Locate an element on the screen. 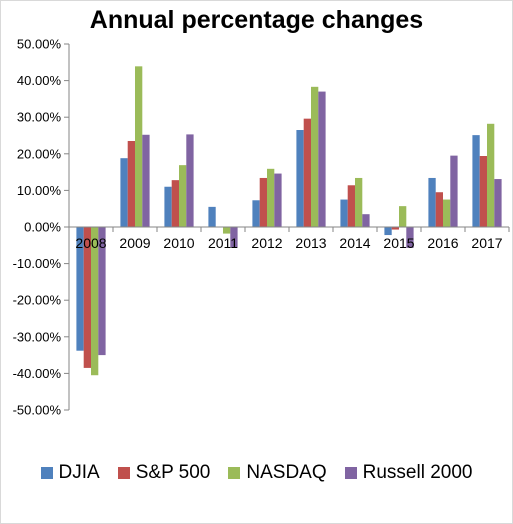 Image resolution: width=513 pixels, height=524 pixels. y-tick-label: 0.00% is located at coordinates (42, 227).